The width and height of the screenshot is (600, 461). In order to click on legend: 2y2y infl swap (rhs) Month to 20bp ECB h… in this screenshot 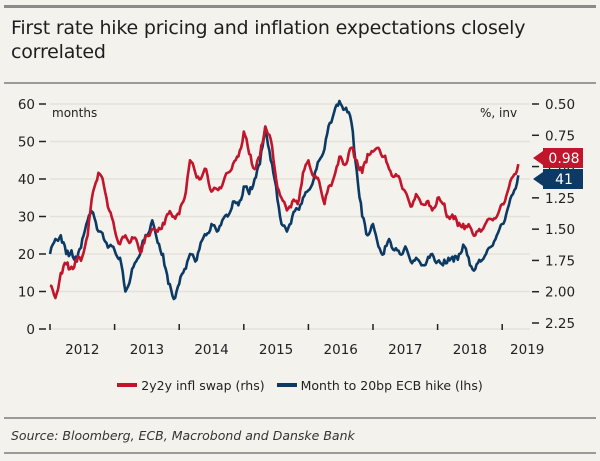, I will do `click(300, 384)`.